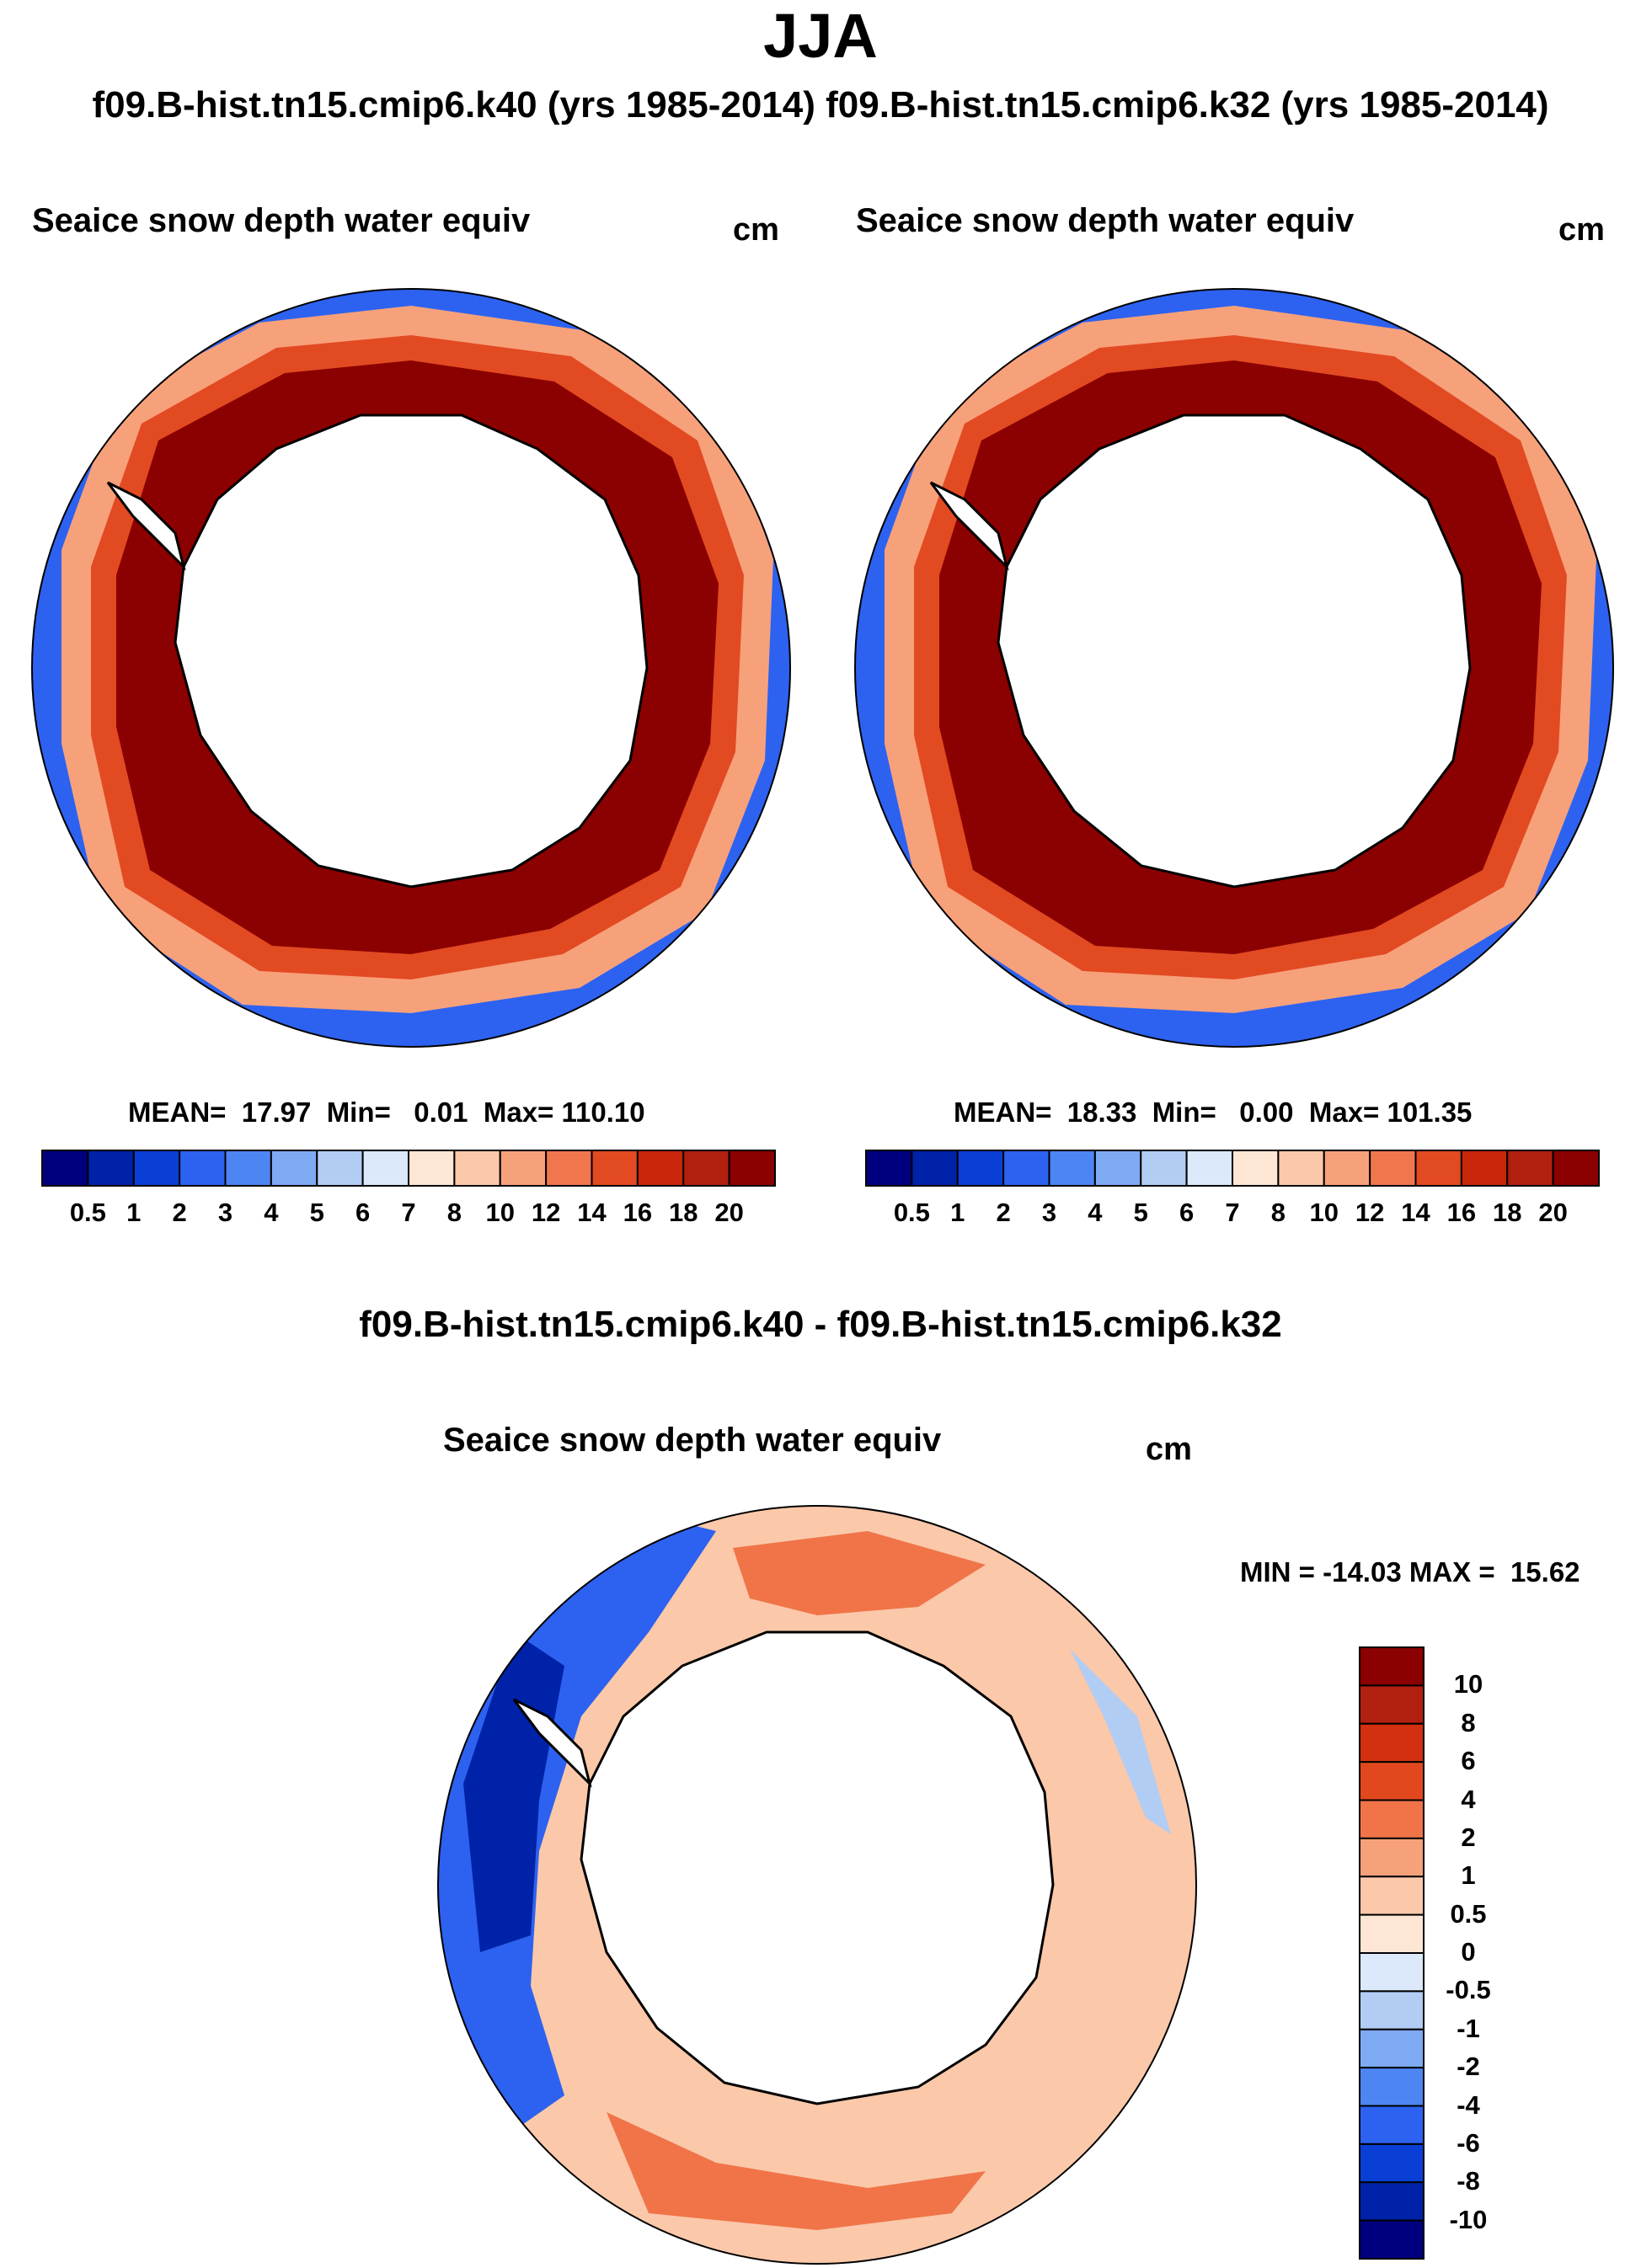  I want to click on colorbar2-tick-label: 18, so click(1507, 1212).